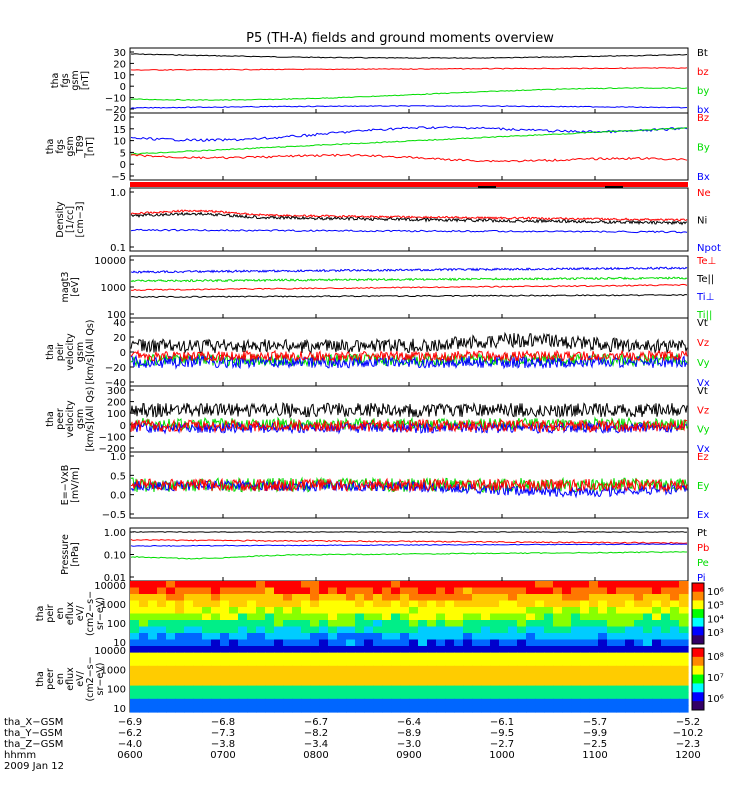 This screenshot has height=800, width=750. I want to click on y-tick-label: 0.01, so click(115, 578).